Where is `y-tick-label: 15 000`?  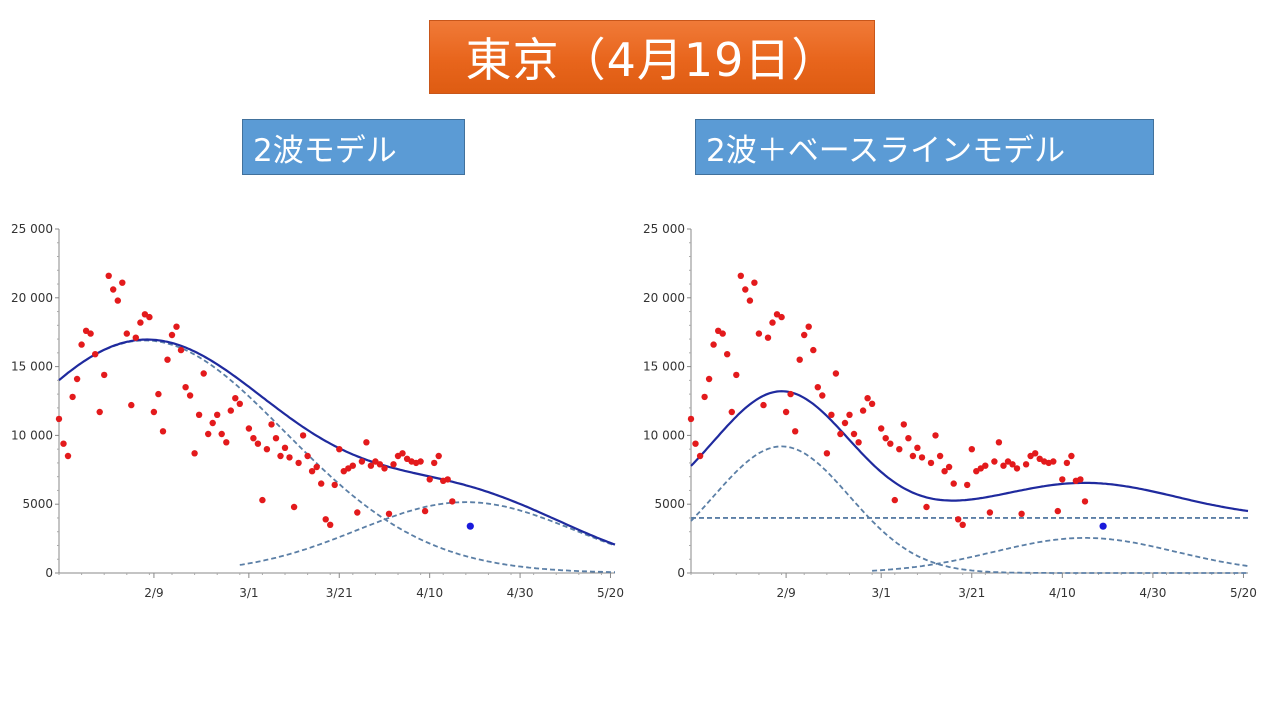 y-tick-label: 15 000 is located at coordinates (664, 367).